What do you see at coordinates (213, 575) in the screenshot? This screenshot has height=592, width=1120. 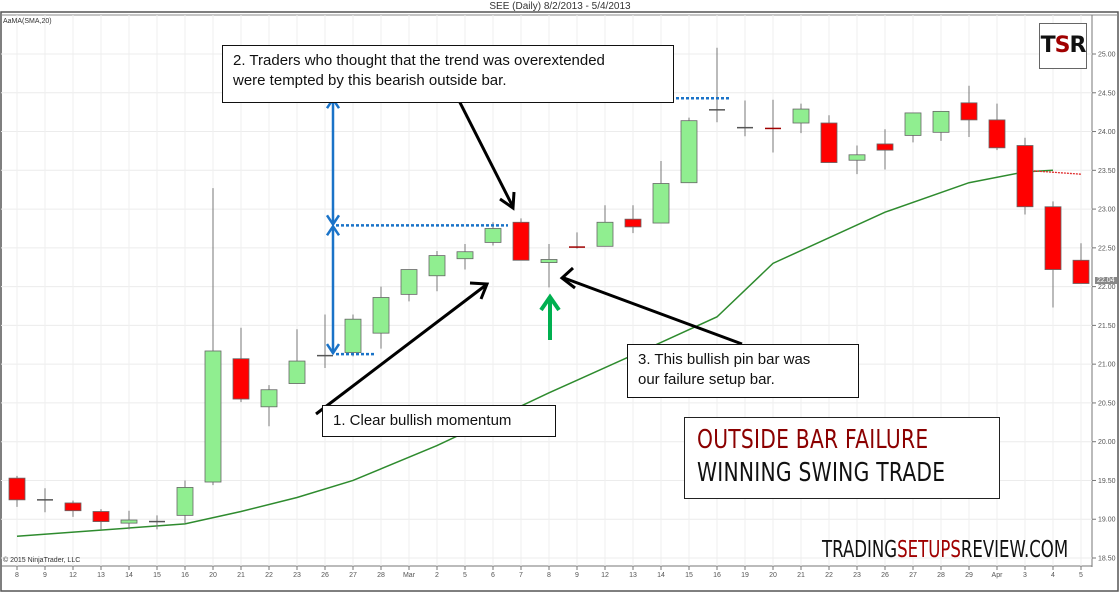 I see `x-tick-label: 20` at bounding box center [213, 575].